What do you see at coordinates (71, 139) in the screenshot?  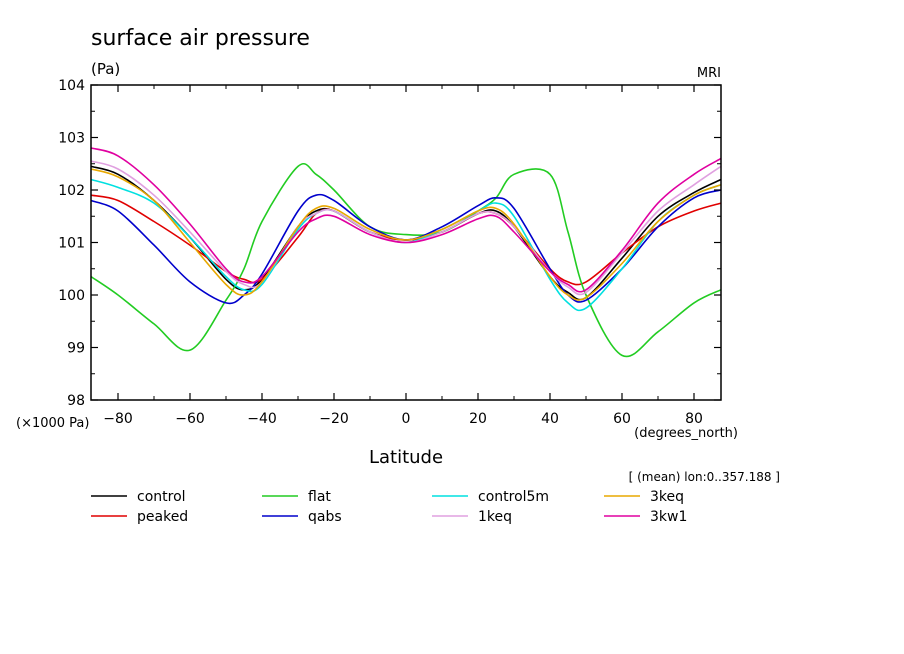 I see `y-tick-label: 103` at bounding box center [71, 139].